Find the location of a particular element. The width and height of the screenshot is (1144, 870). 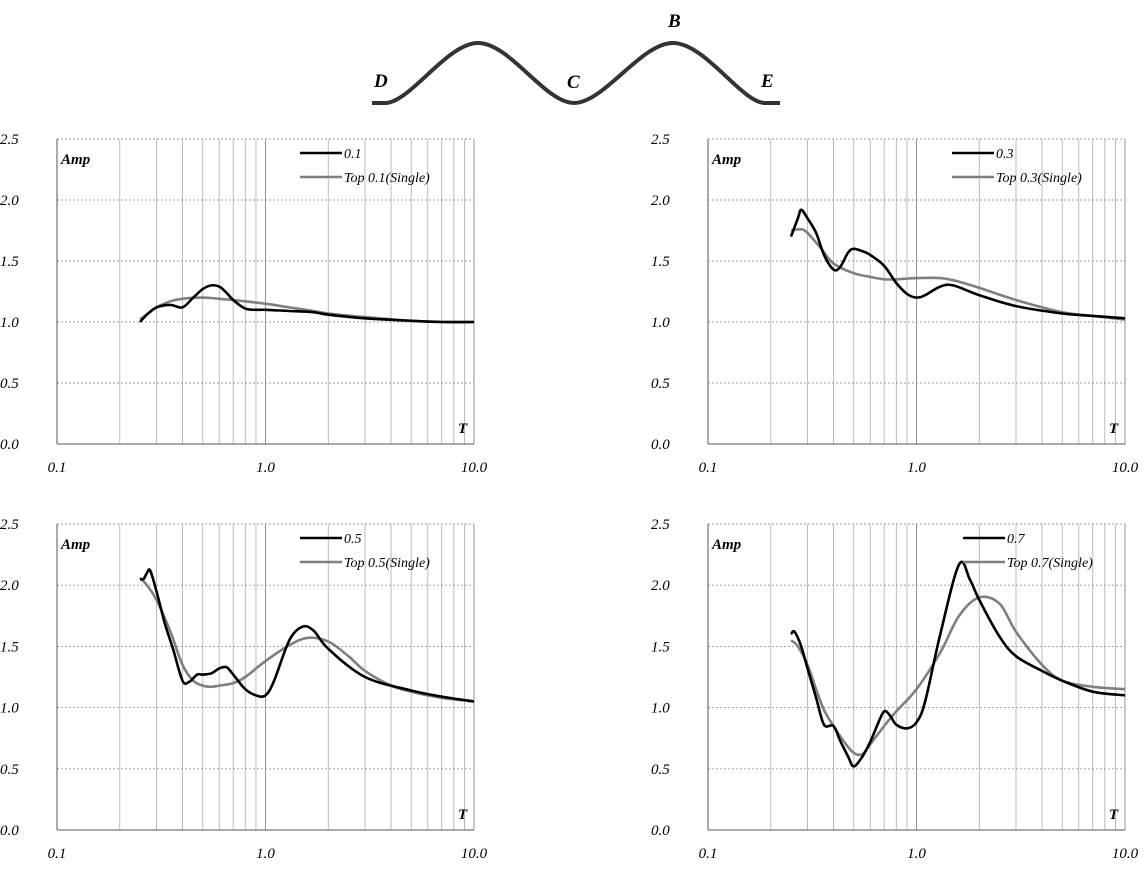

legend-label: 0.1 is located at coordinates (353, 154).